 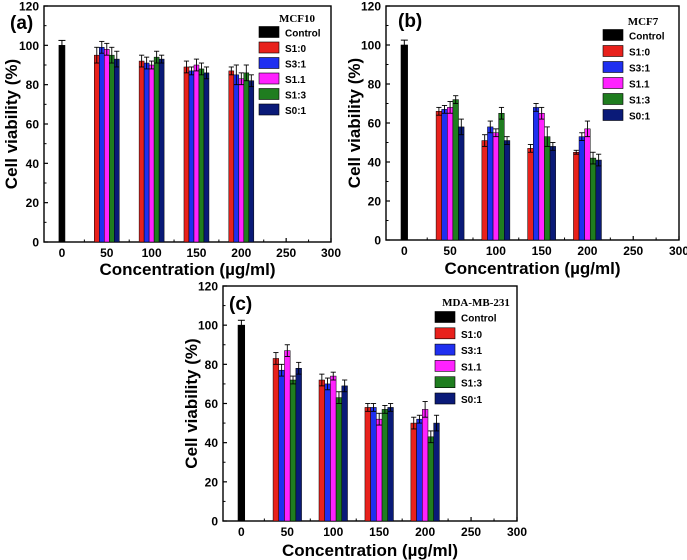 I want to click on y-tick-label: 120, so click(x=208, y=287).